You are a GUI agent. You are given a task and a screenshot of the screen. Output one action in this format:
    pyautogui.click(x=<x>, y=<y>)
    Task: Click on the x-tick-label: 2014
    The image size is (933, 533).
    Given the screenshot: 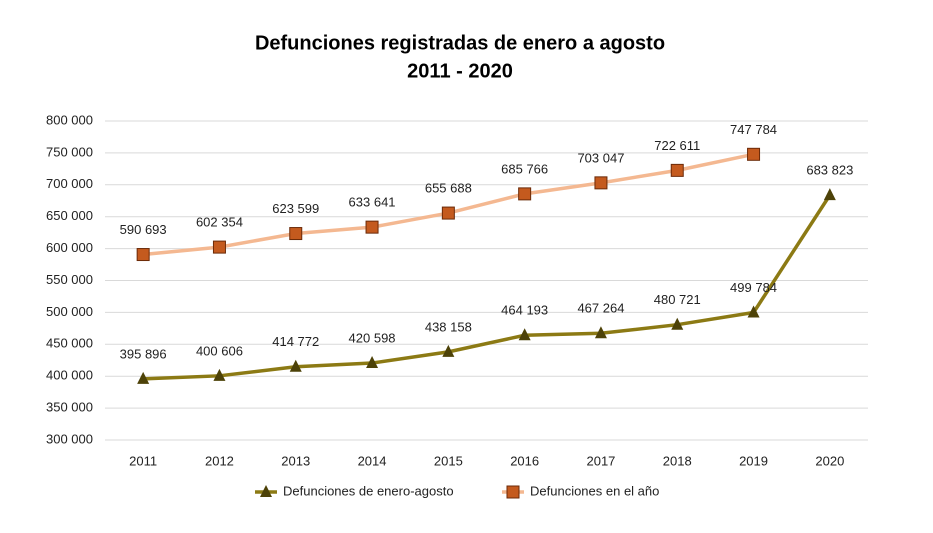 What is the action you would take?
    pyautogui.click(x=372, y=460)
    